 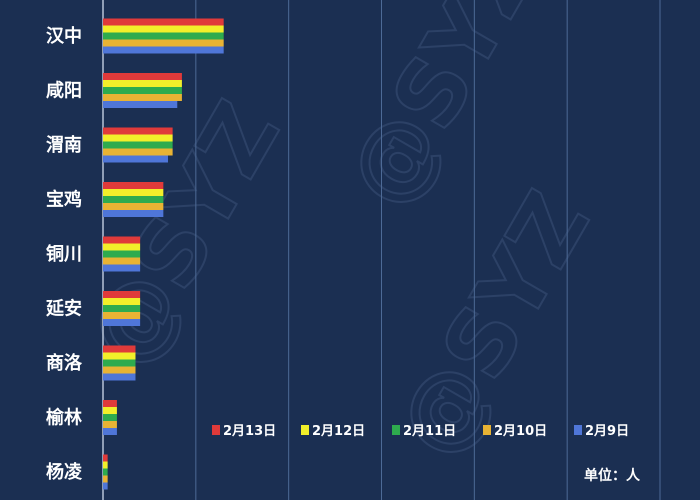 What do you see at coordinates (105, 486) in the screenshot?
I see `bar-杨凌-2月9日` at bounding box center [105, 486].